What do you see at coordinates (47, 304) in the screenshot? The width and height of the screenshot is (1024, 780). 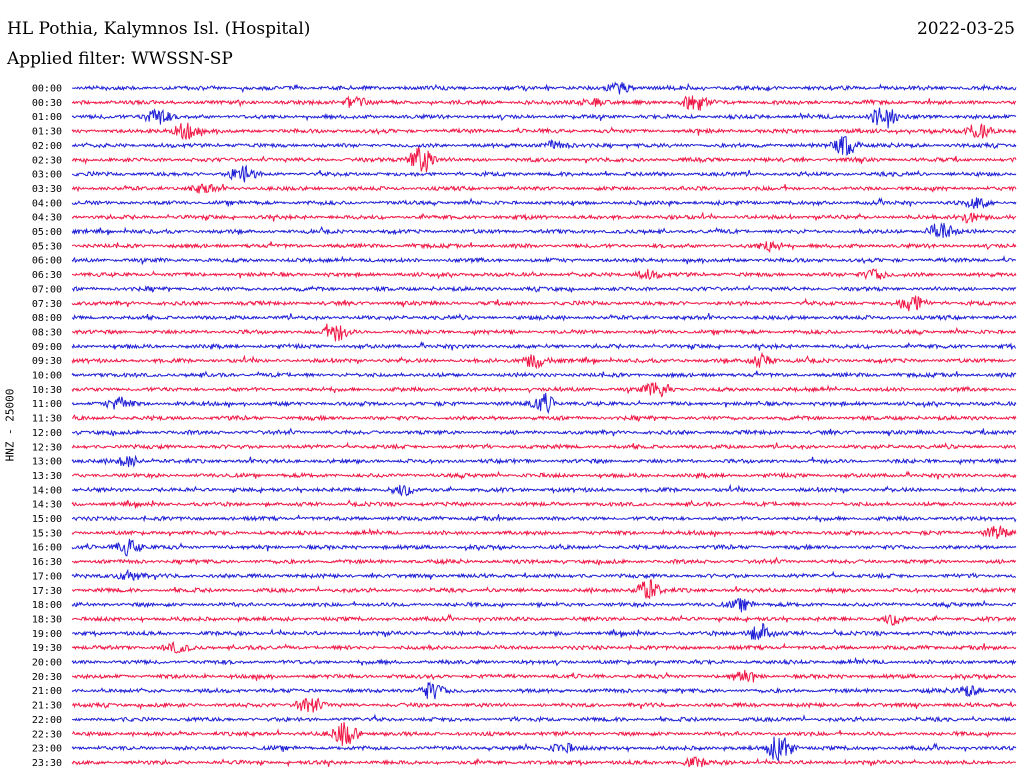 I see `trace-time-label: 07:30` at bounding box center [47, 304].